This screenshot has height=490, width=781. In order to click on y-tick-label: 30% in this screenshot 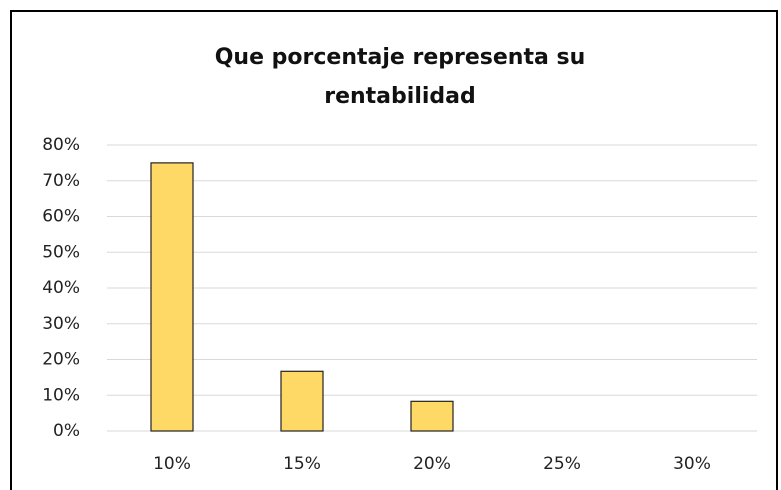, I will do `click(61, 324)`.